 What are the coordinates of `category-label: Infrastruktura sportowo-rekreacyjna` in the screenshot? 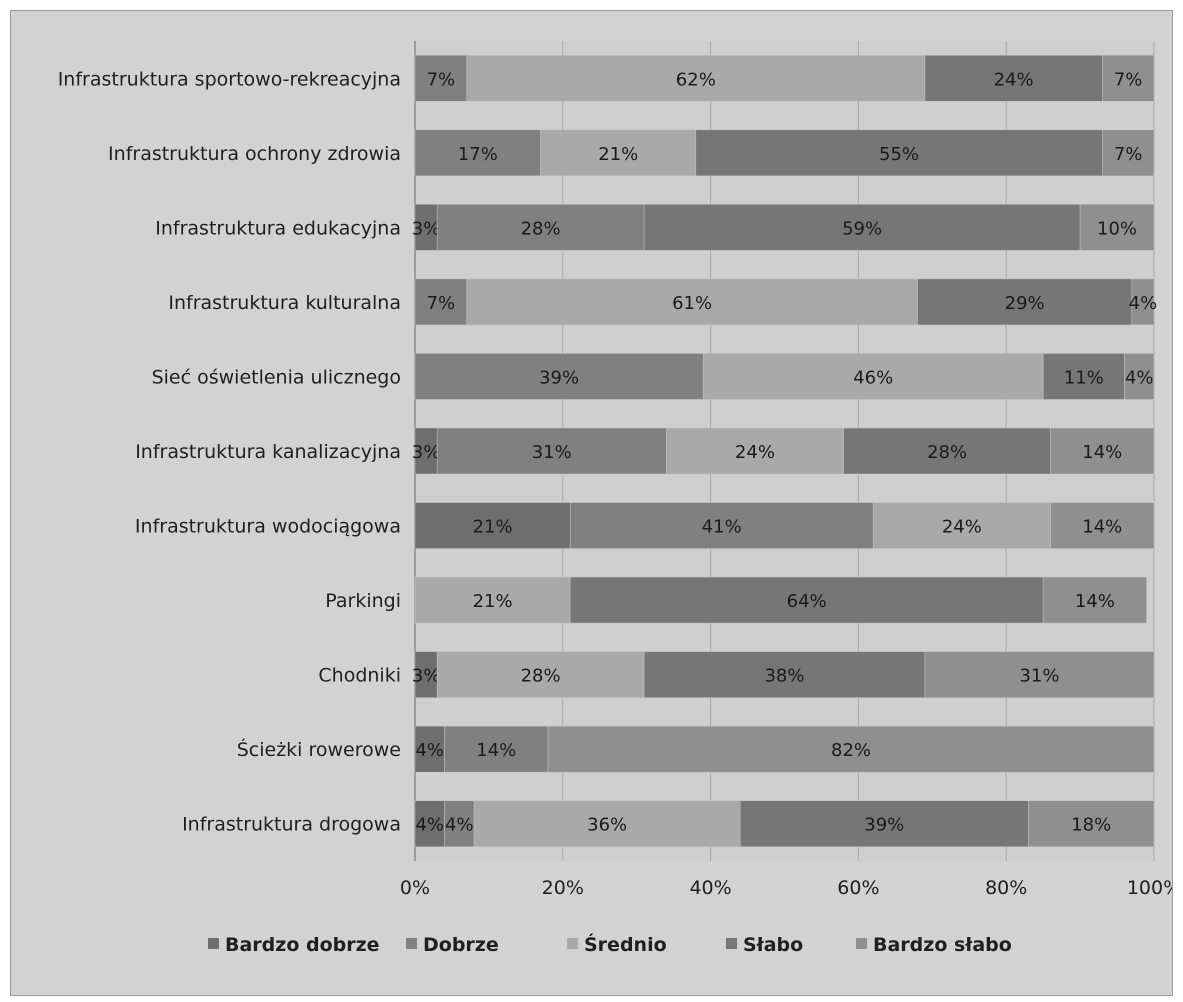 It's located at (229, 79).